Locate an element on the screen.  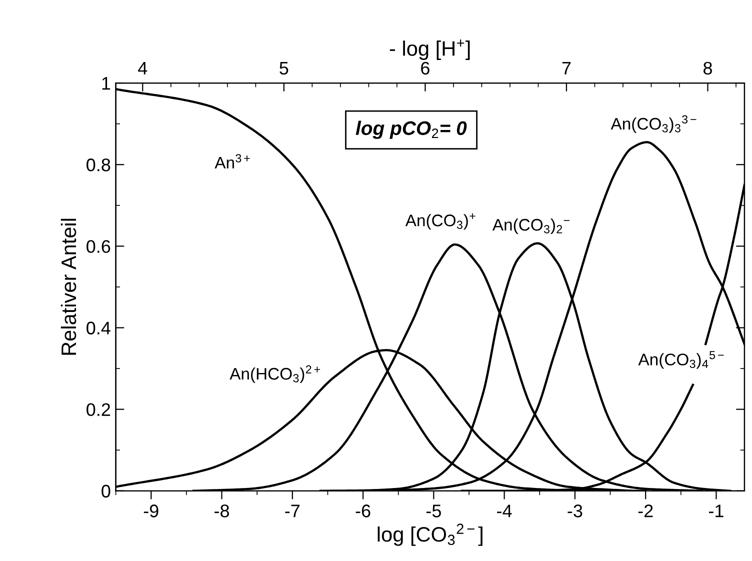
y-tick-label: 0.4 is located at coordinates (98, 328).